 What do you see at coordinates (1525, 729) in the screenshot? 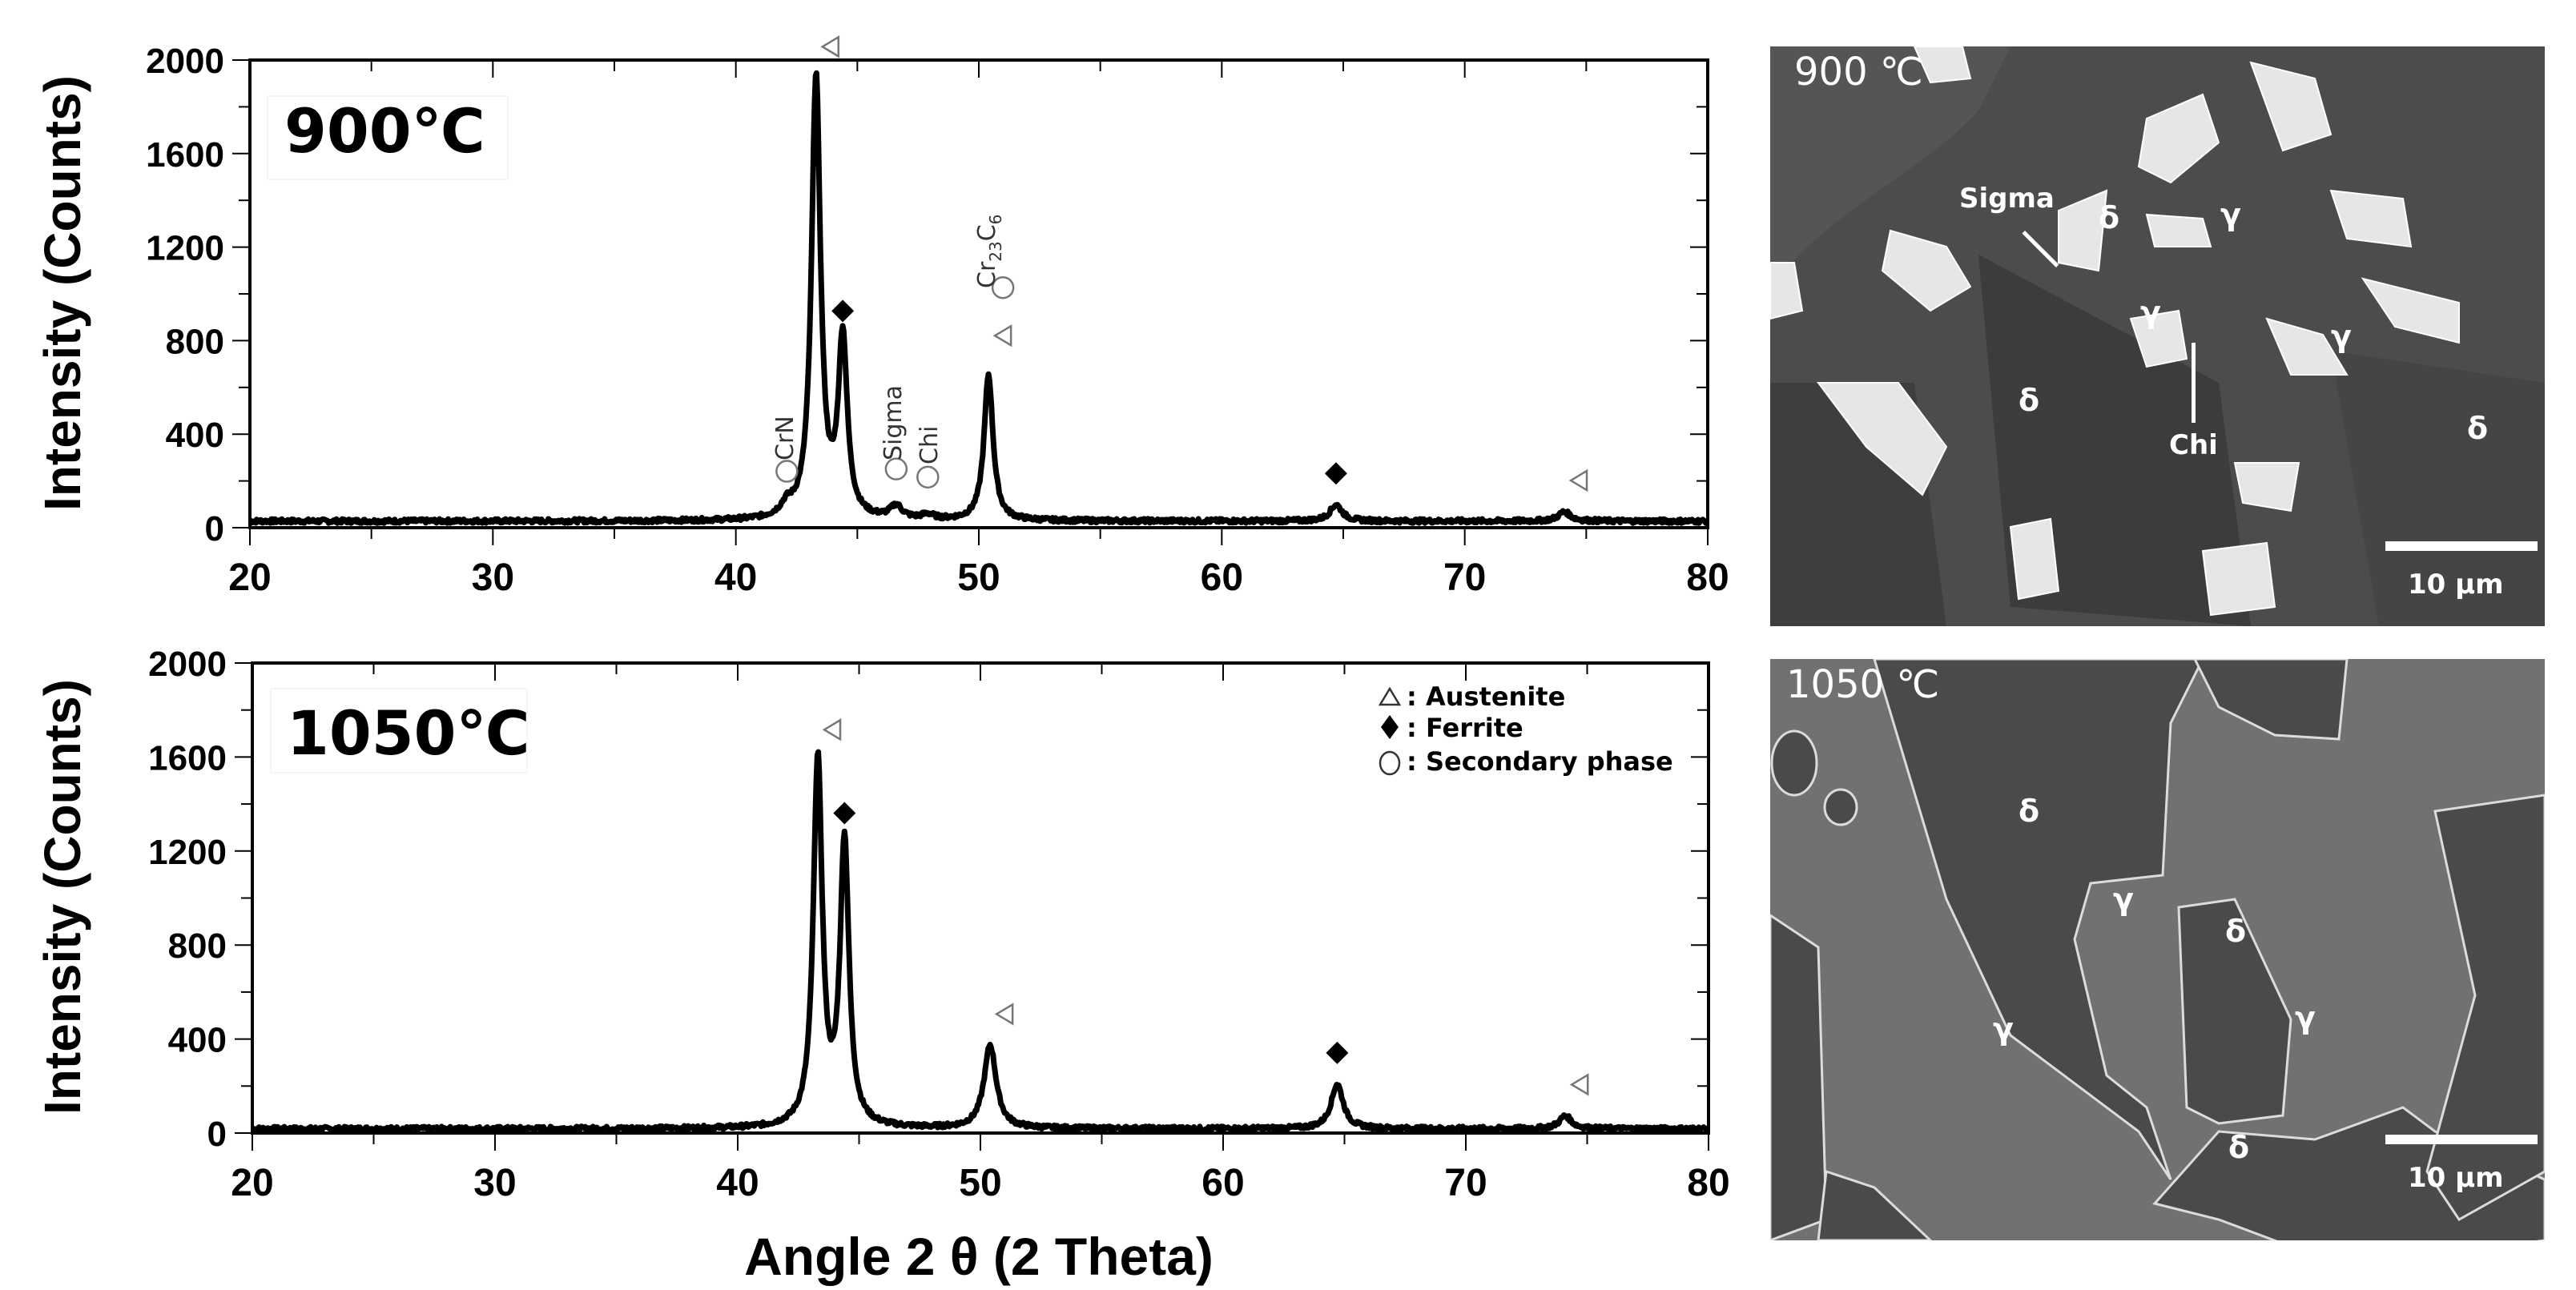
I see `legend: : Austenite : Ferrite : Secondary phase` at bounding box center [1525, 729].